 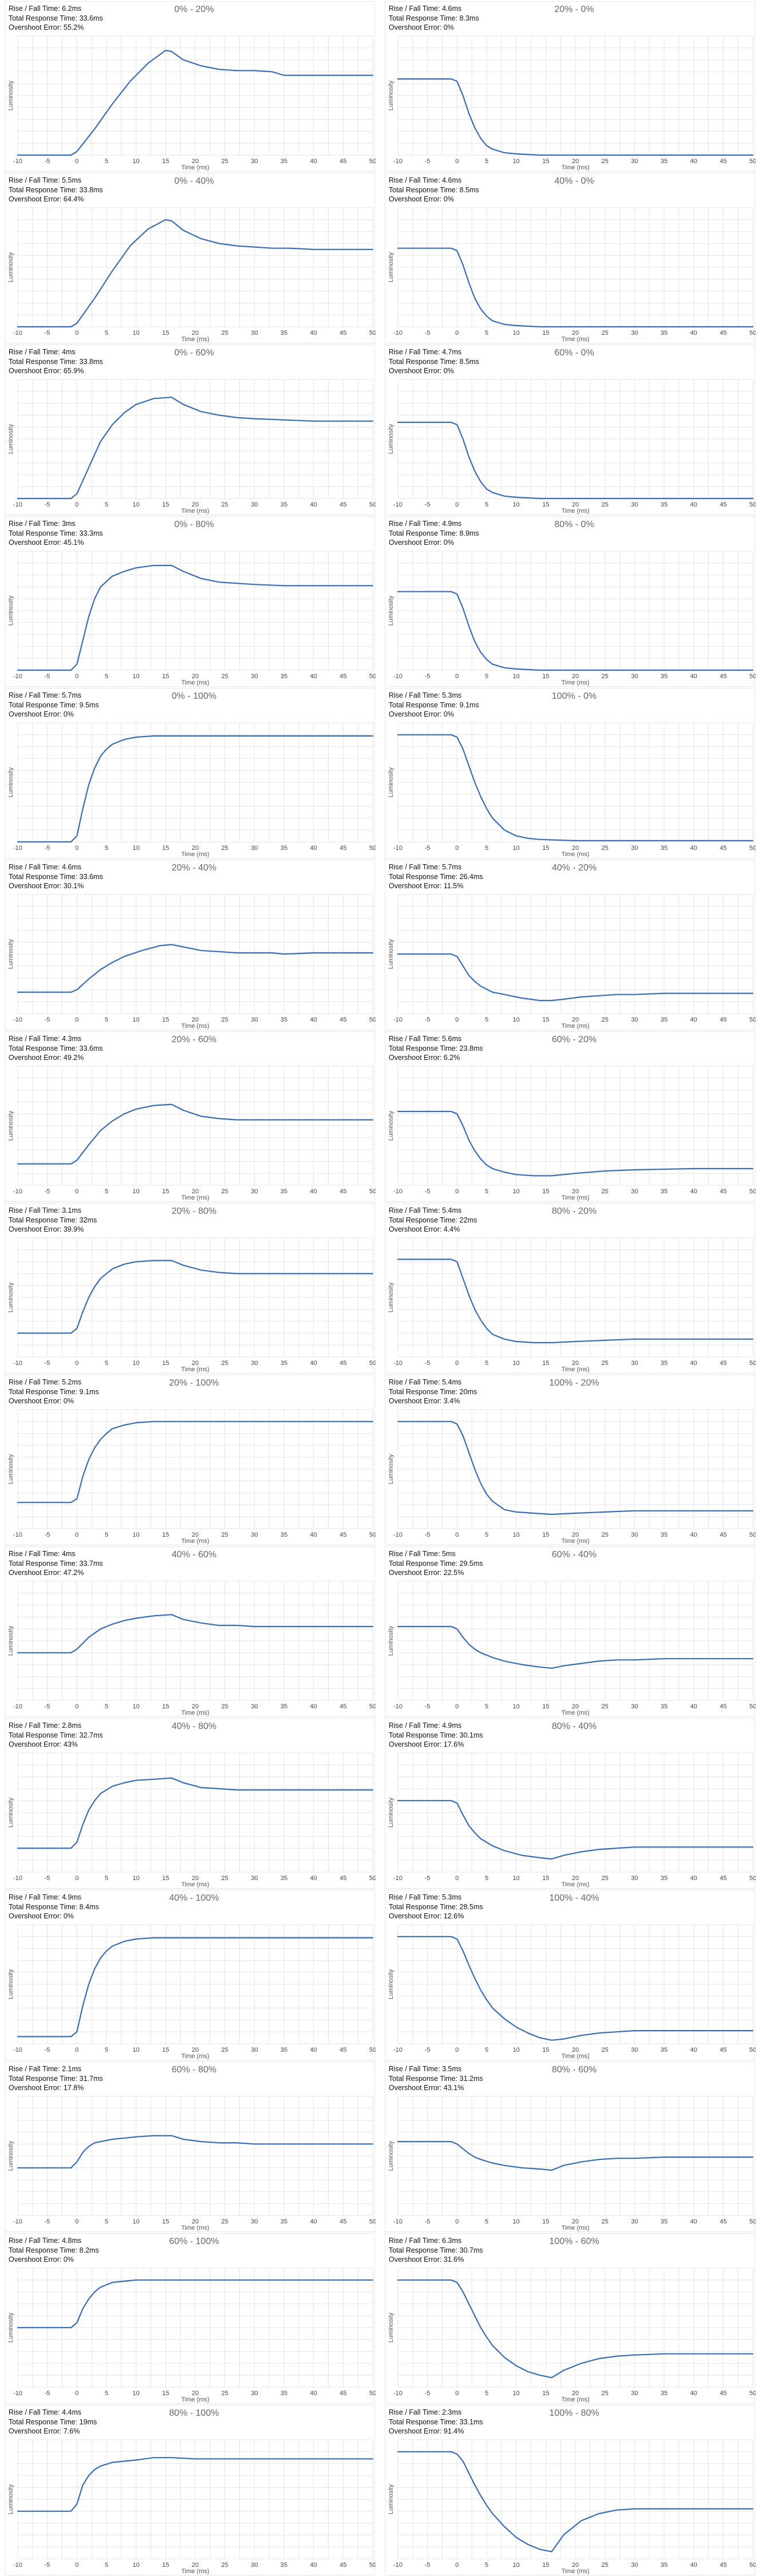 What do you see at coordinates (574, 1898) in the screenshot?
I see `chart-title: 100% - 40%` at bounding box center [574, 1898].